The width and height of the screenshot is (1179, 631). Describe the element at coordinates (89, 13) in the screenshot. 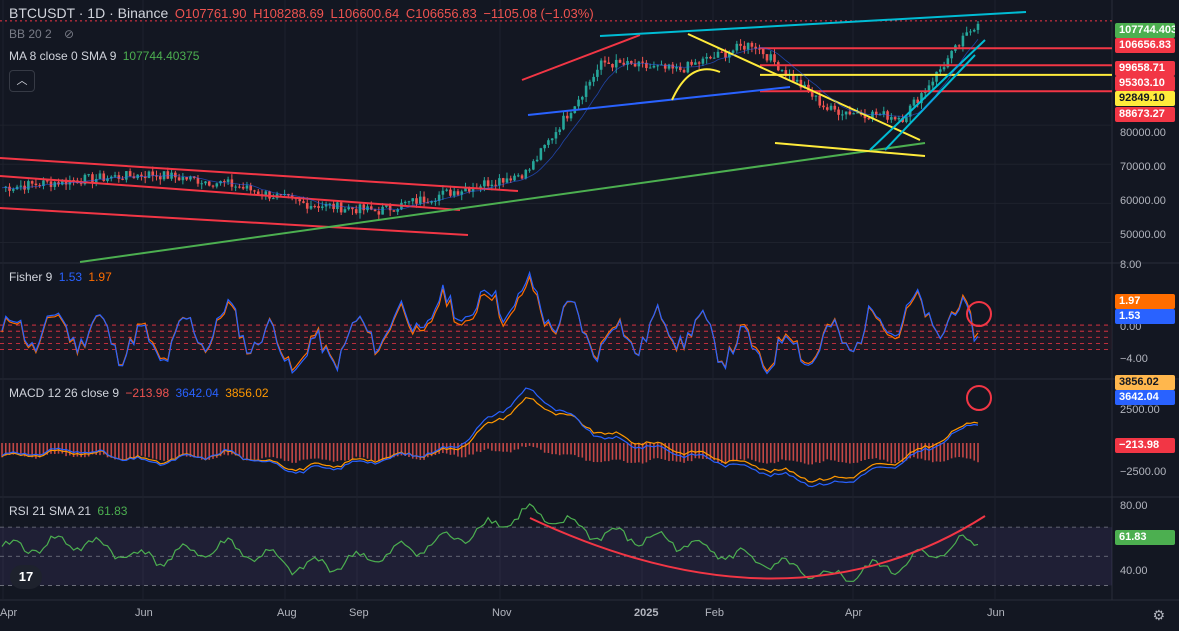

I see `symbol-title: BTCUSDT · 1D · Binance` at that location.